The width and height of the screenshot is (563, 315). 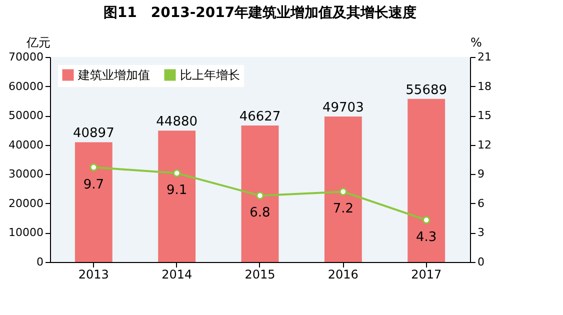 I want to click on data-label: 46627, so click(x=260, y=116).